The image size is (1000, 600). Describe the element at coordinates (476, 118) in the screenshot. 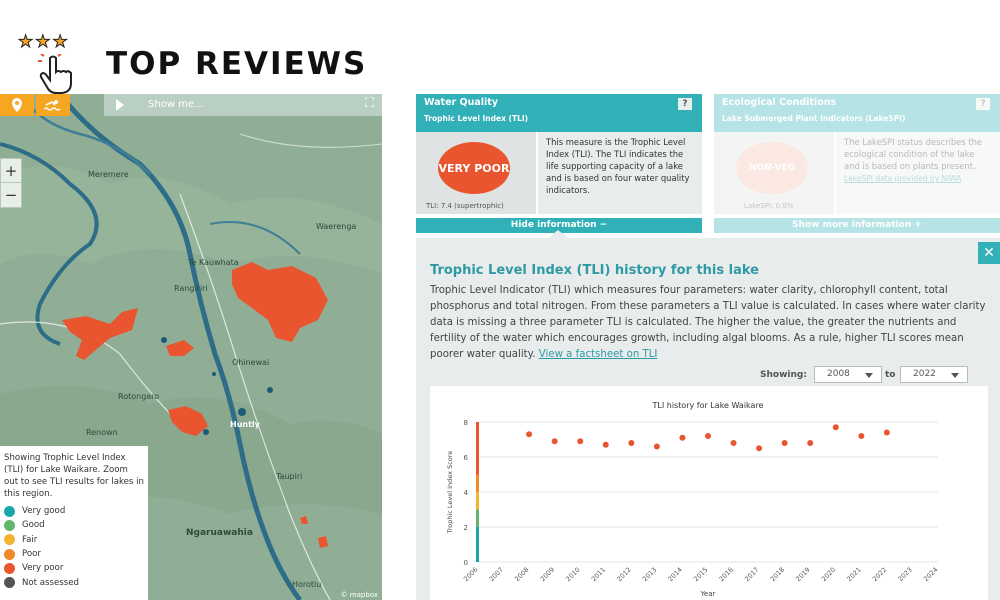

I see `card-subtitle: Trophic Level Index (TLI)` at that location.